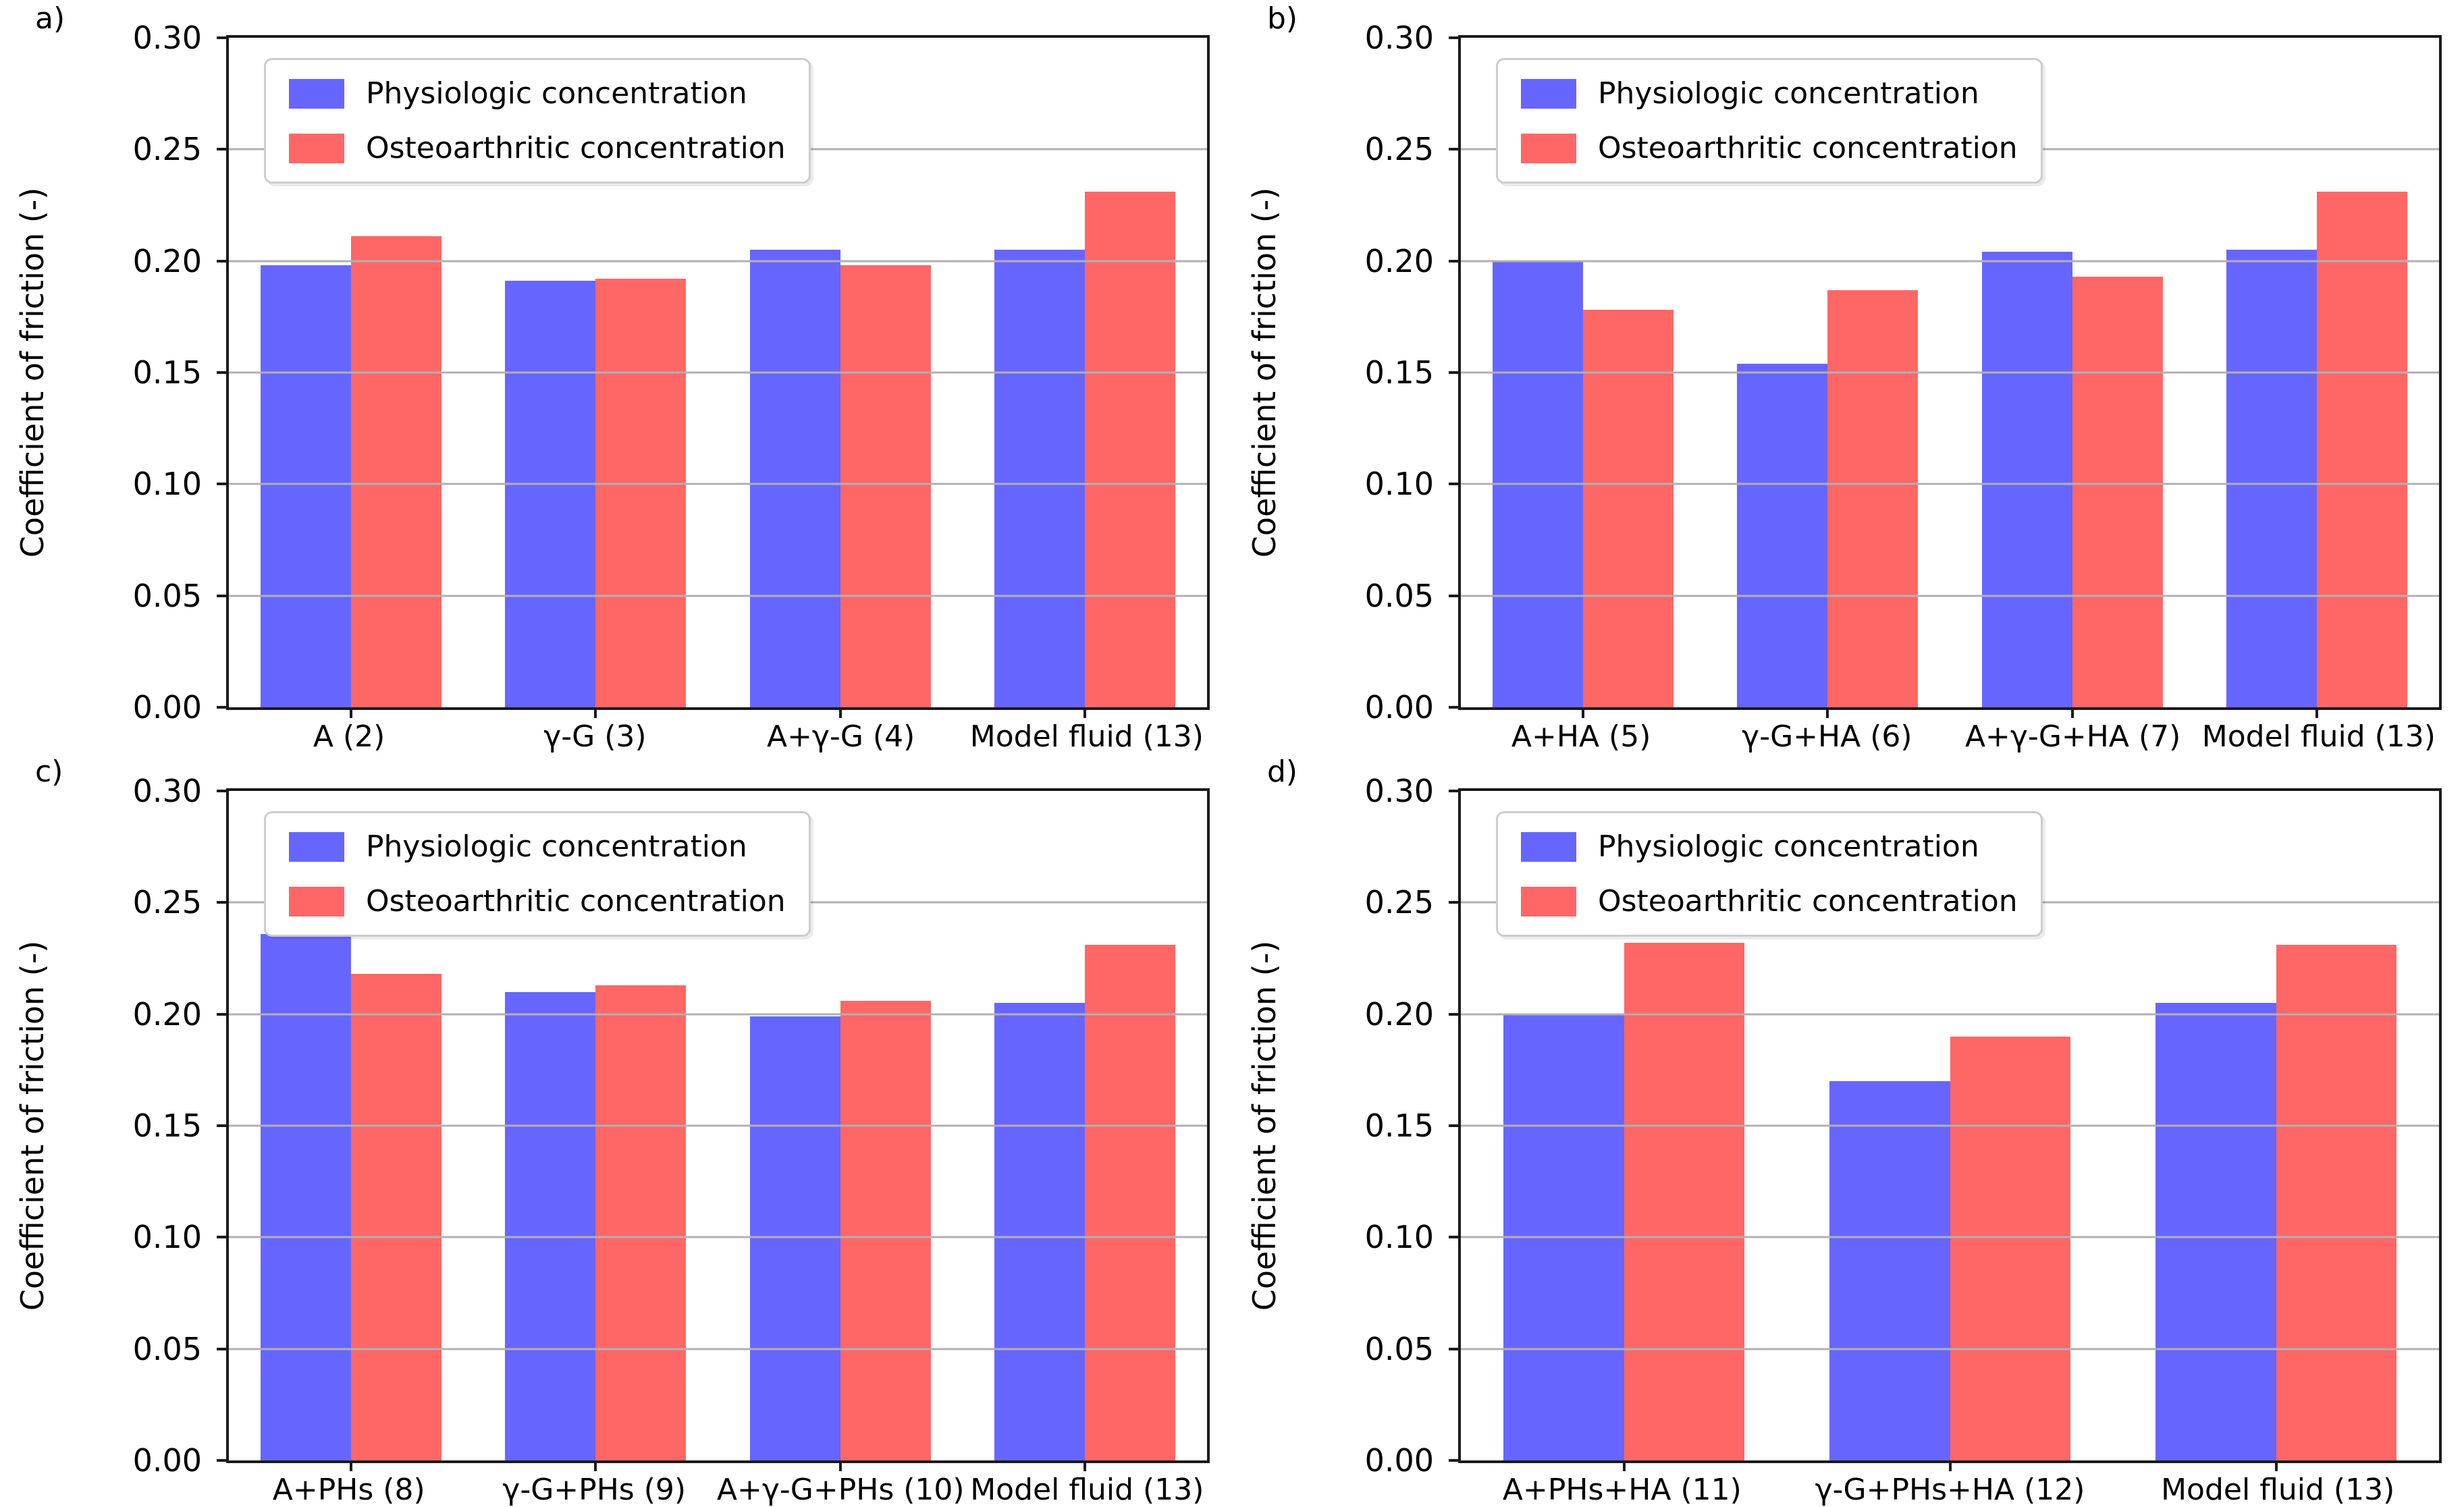 This screenshot has height=1507, width=2464. I want to click on x-category-label: γ-G+PHs (9), so click(594, 1490).